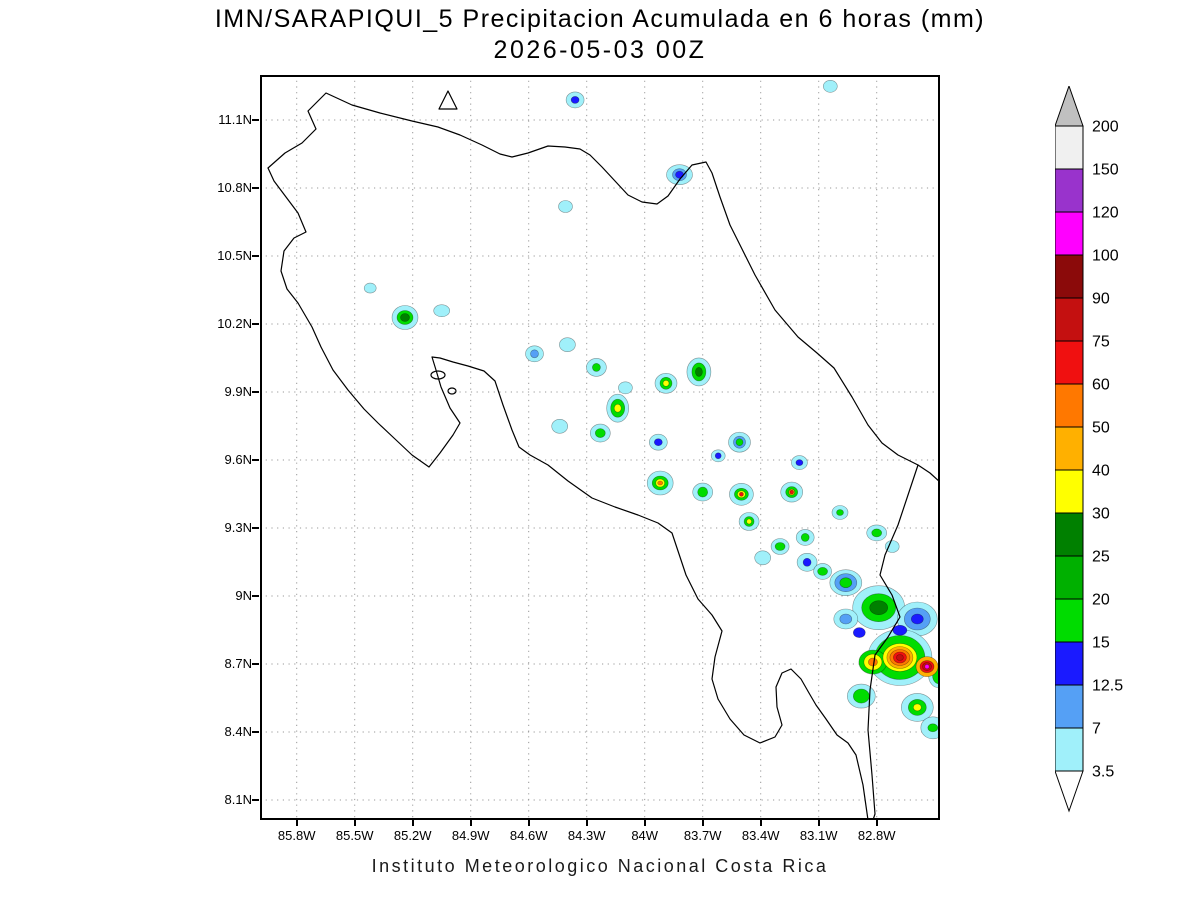 The width and height of the screenshot is (1200, 900). I want to click on colorbar-label: 90, so click(1101, 299).